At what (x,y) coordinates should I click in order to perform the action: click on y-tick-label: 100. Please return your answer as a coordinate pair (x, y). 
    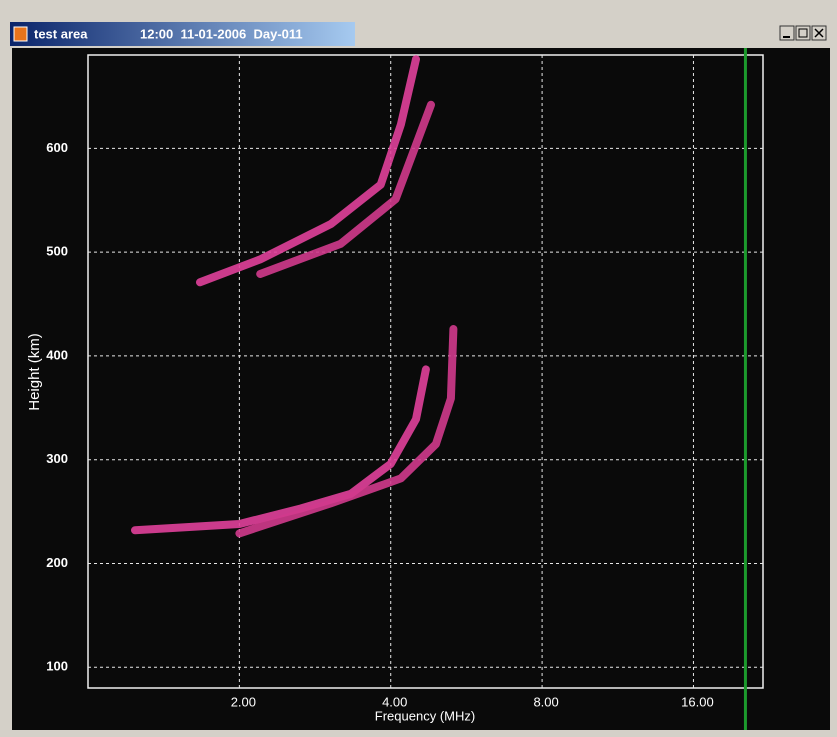
    Looking at the image, I should click on (57, 666).